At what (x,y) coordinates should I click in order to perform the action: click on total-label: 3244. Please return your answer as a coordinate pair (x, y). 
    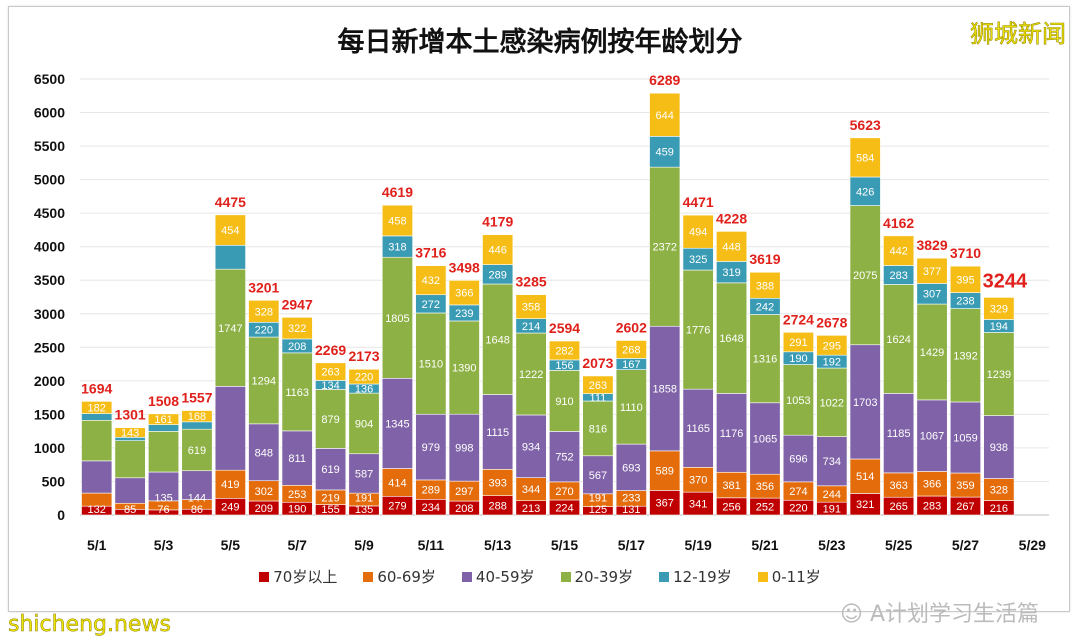
    Looking at the image, I should click on (1005, 281).